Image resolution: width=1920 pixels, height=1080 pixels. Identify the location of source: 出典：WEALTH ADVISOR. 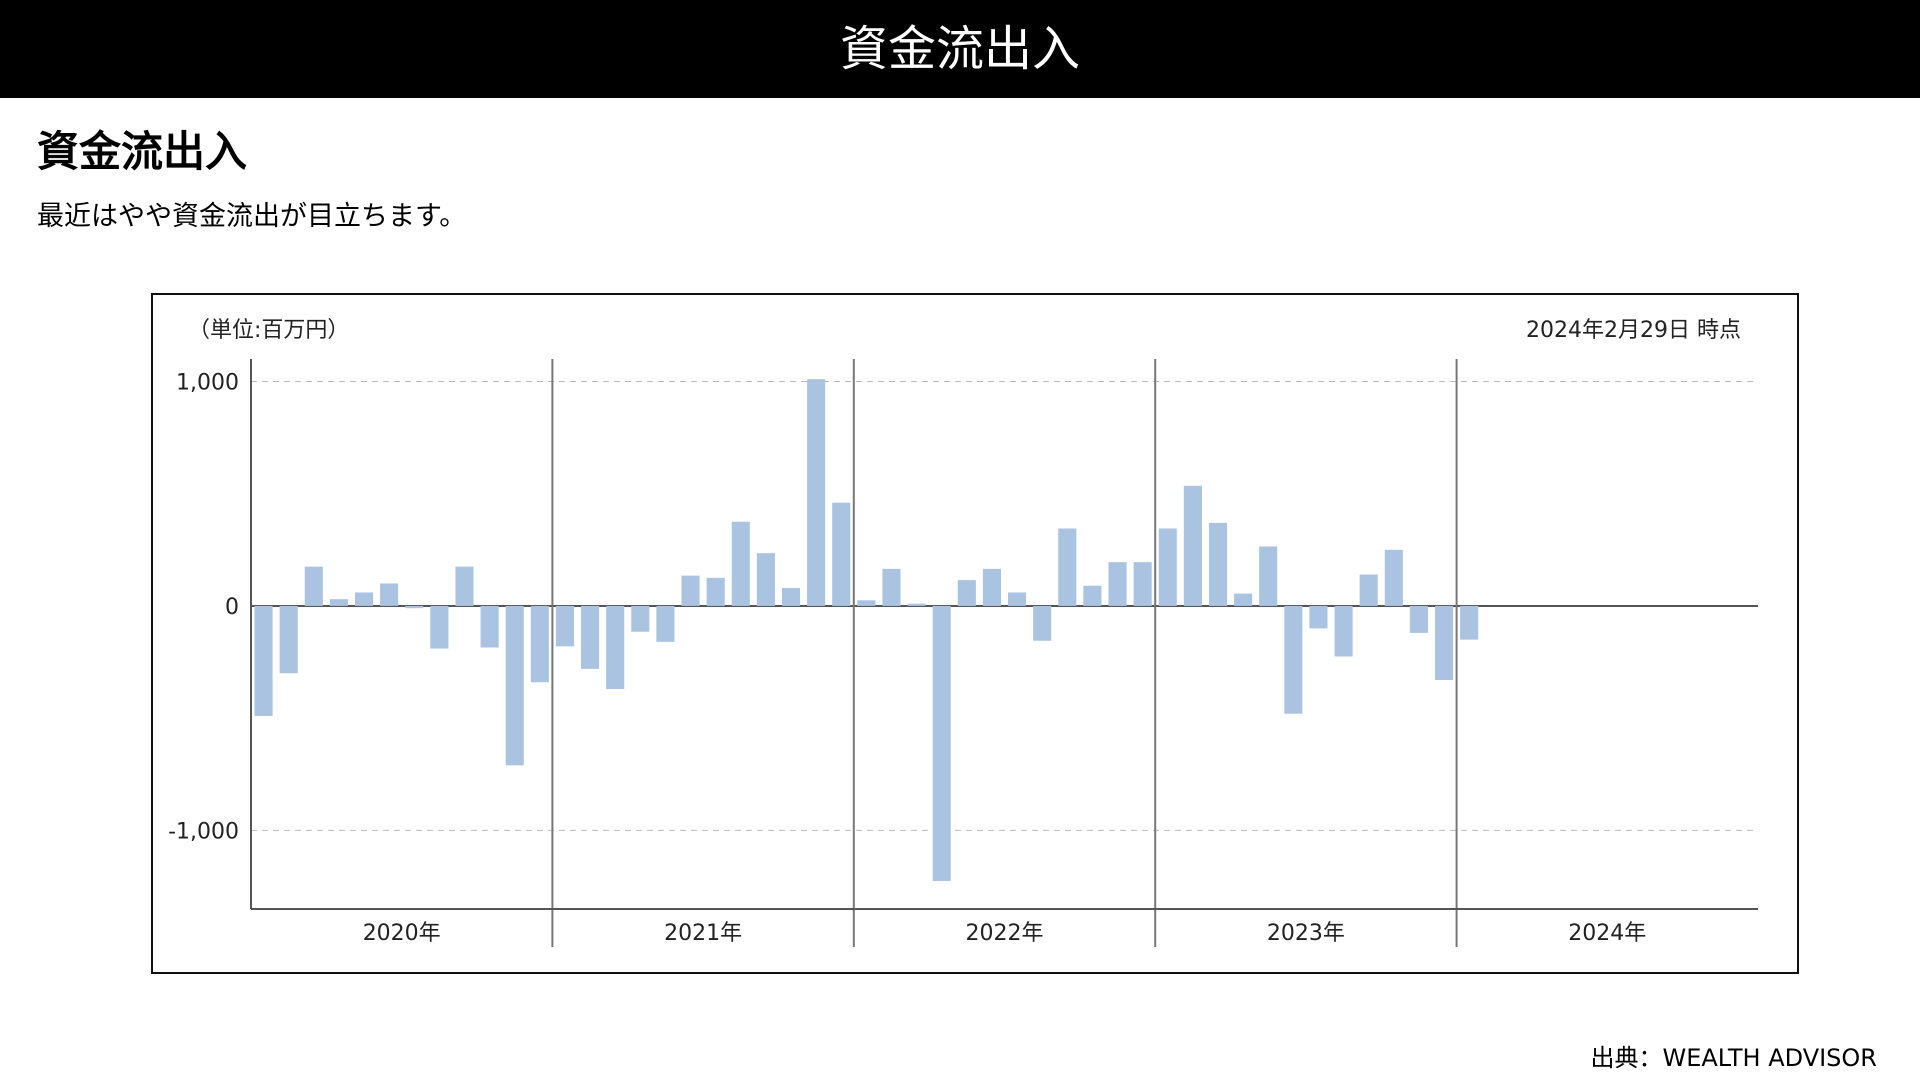
(1734, 1058).